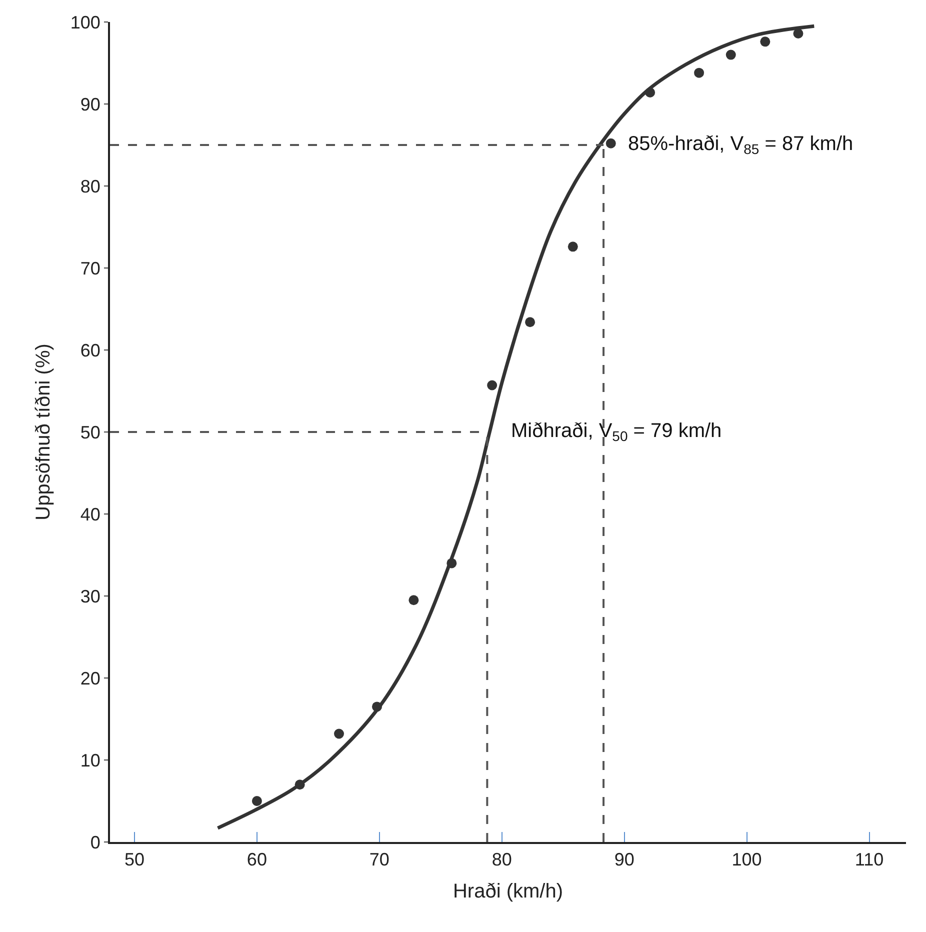 The width and height of the screenshot is (926, 932). Describe the element at coordinates (90, 596) in the screenshot. I see `y-tick-label: 30` at that location.